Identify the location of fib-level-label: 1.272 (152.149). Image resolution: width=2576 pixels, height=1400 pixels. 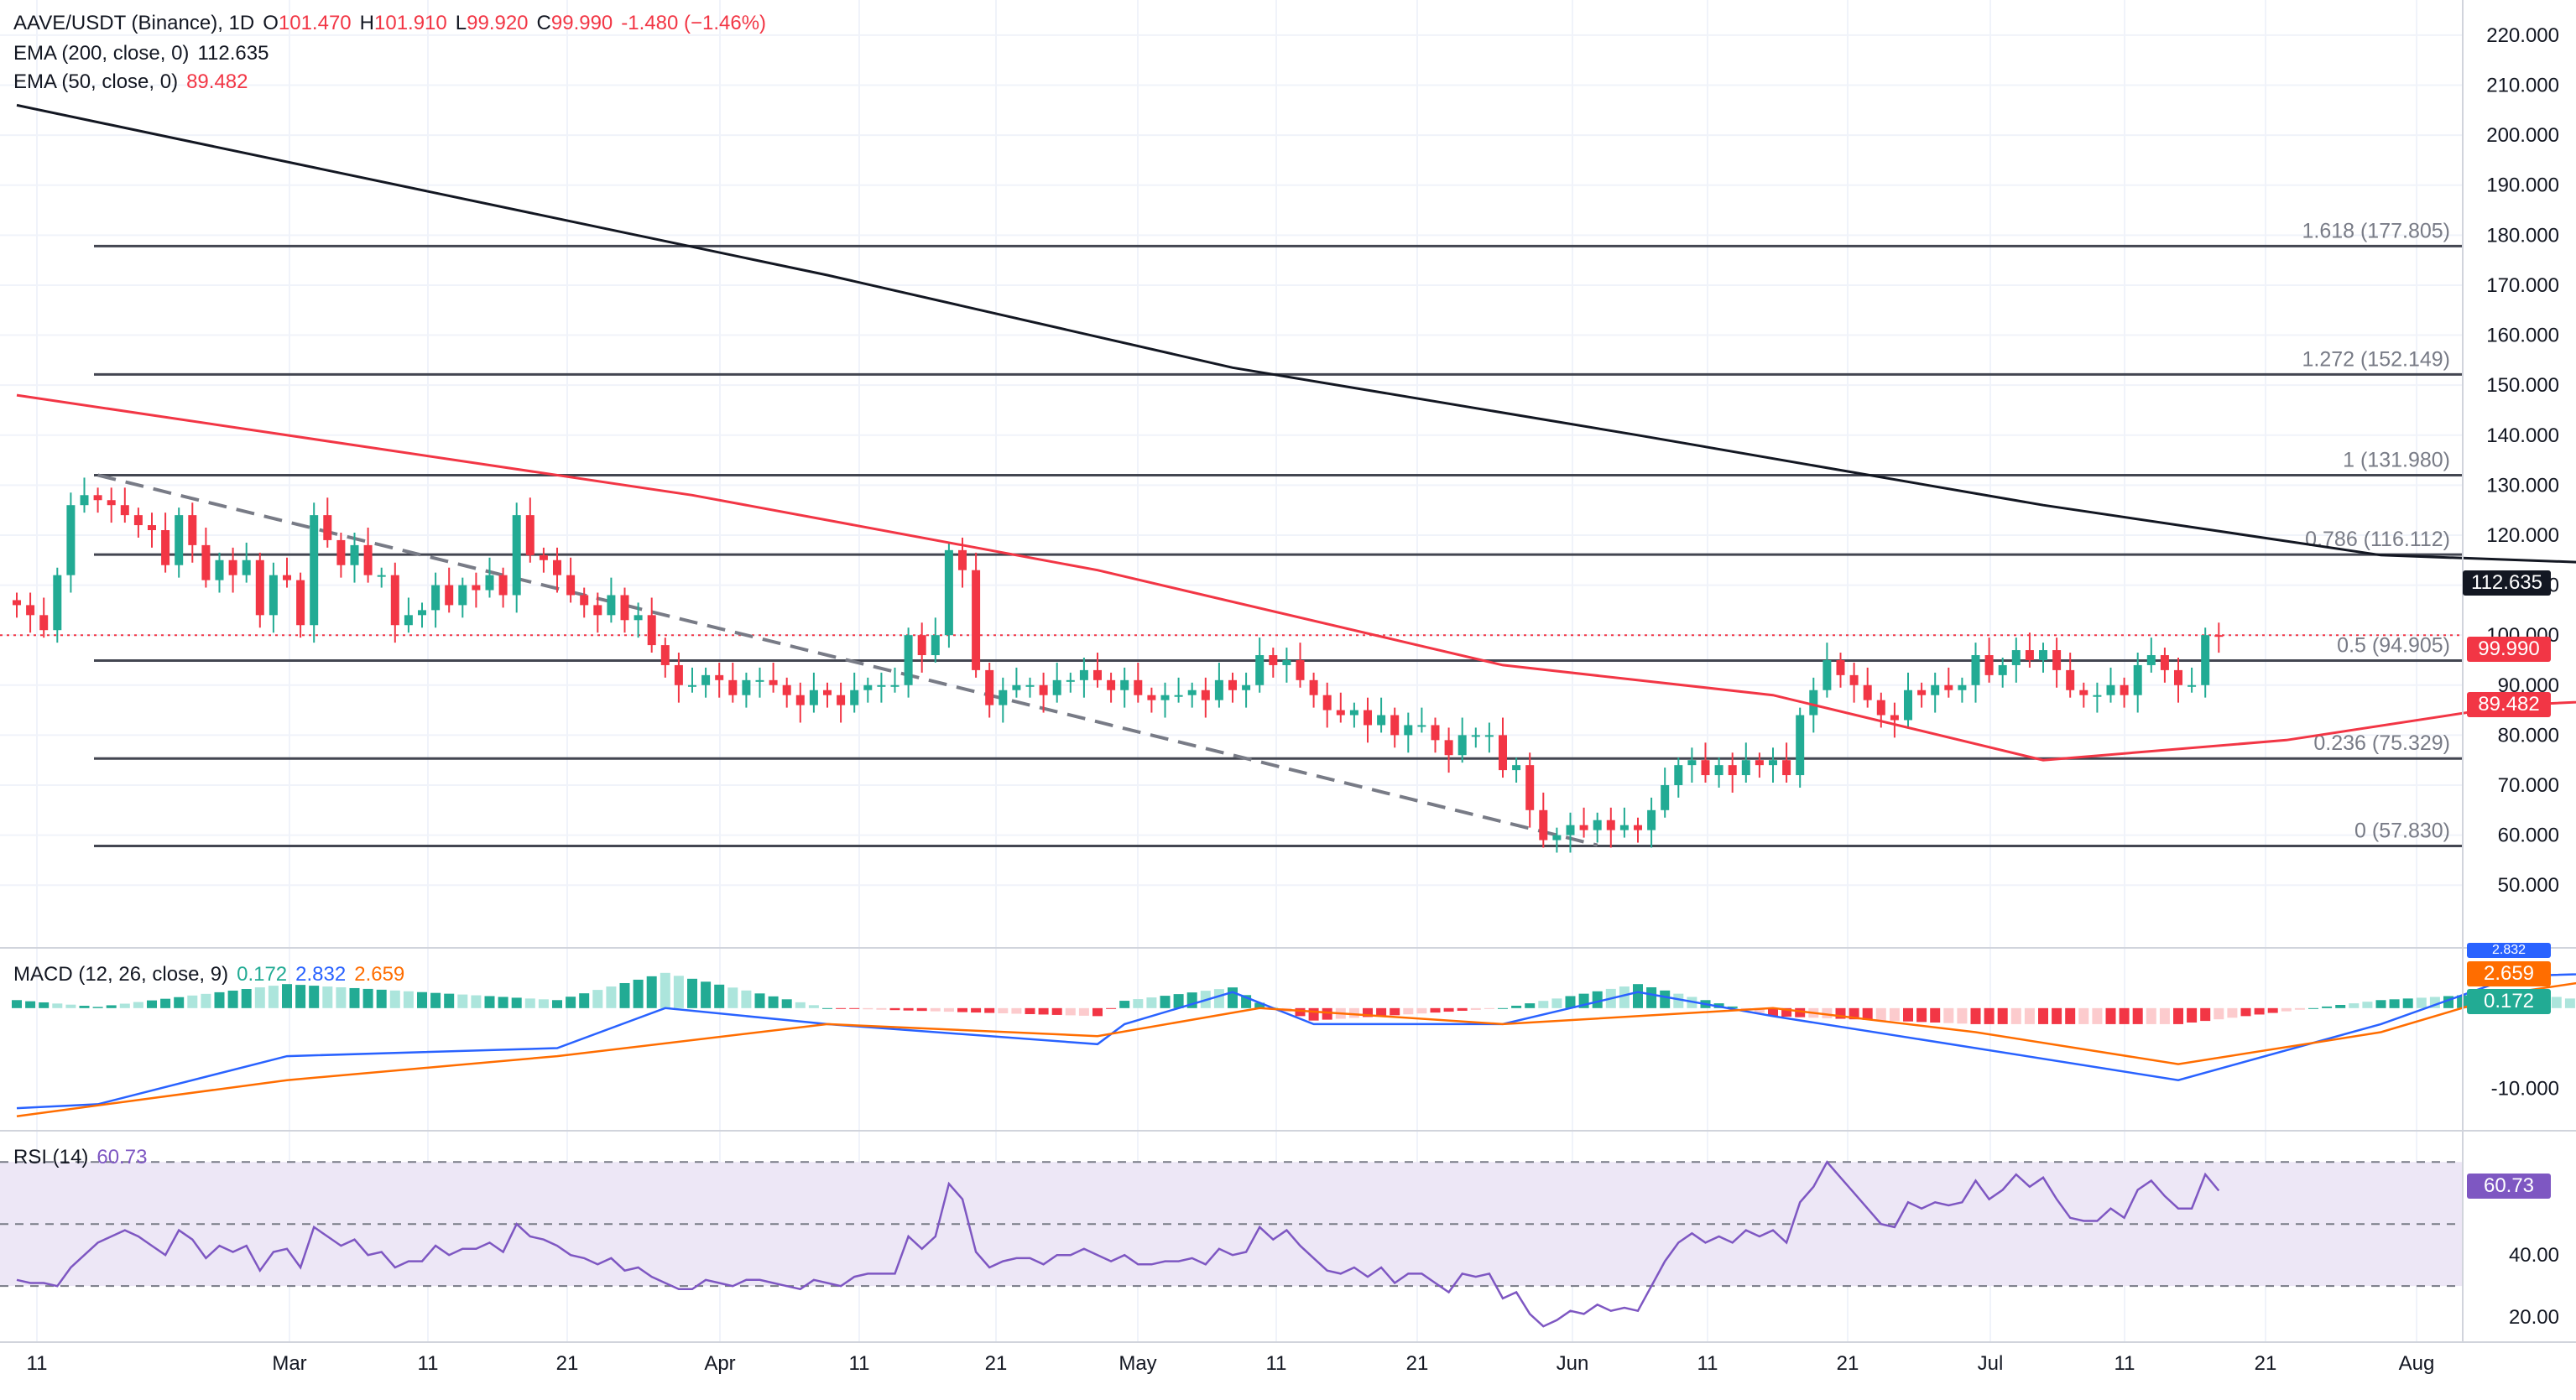
(2376, 359).